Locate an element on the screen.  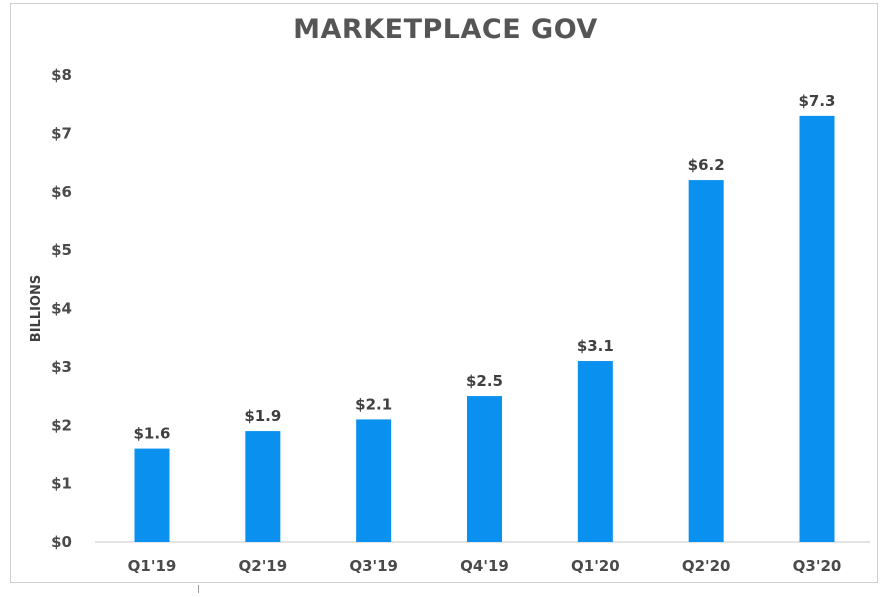
chart-title: MARKETPLACE GOV is located at coordinates (445, 29).